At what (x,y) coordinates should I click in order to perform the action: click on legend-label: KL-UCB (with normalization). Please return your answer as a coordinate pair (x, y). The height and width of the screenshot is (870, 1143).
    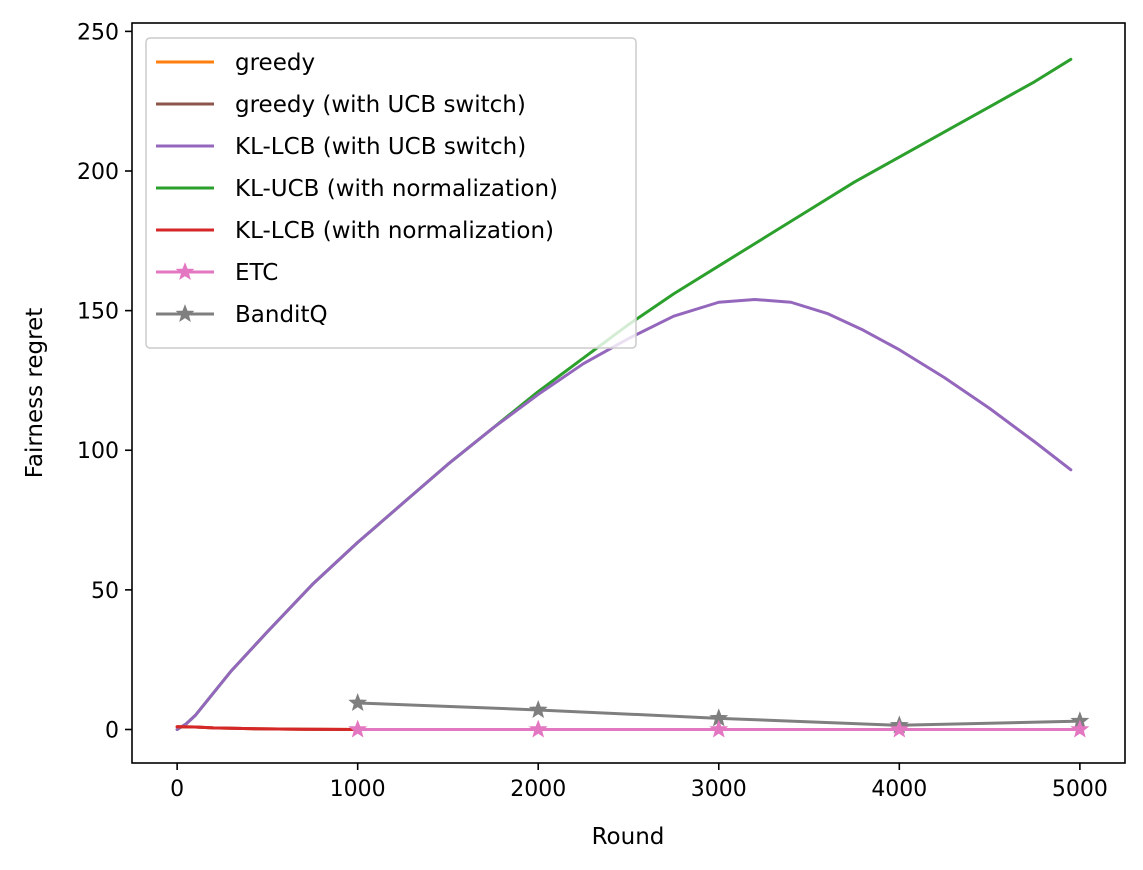
    Looking at the image, I should click on (396, 189).